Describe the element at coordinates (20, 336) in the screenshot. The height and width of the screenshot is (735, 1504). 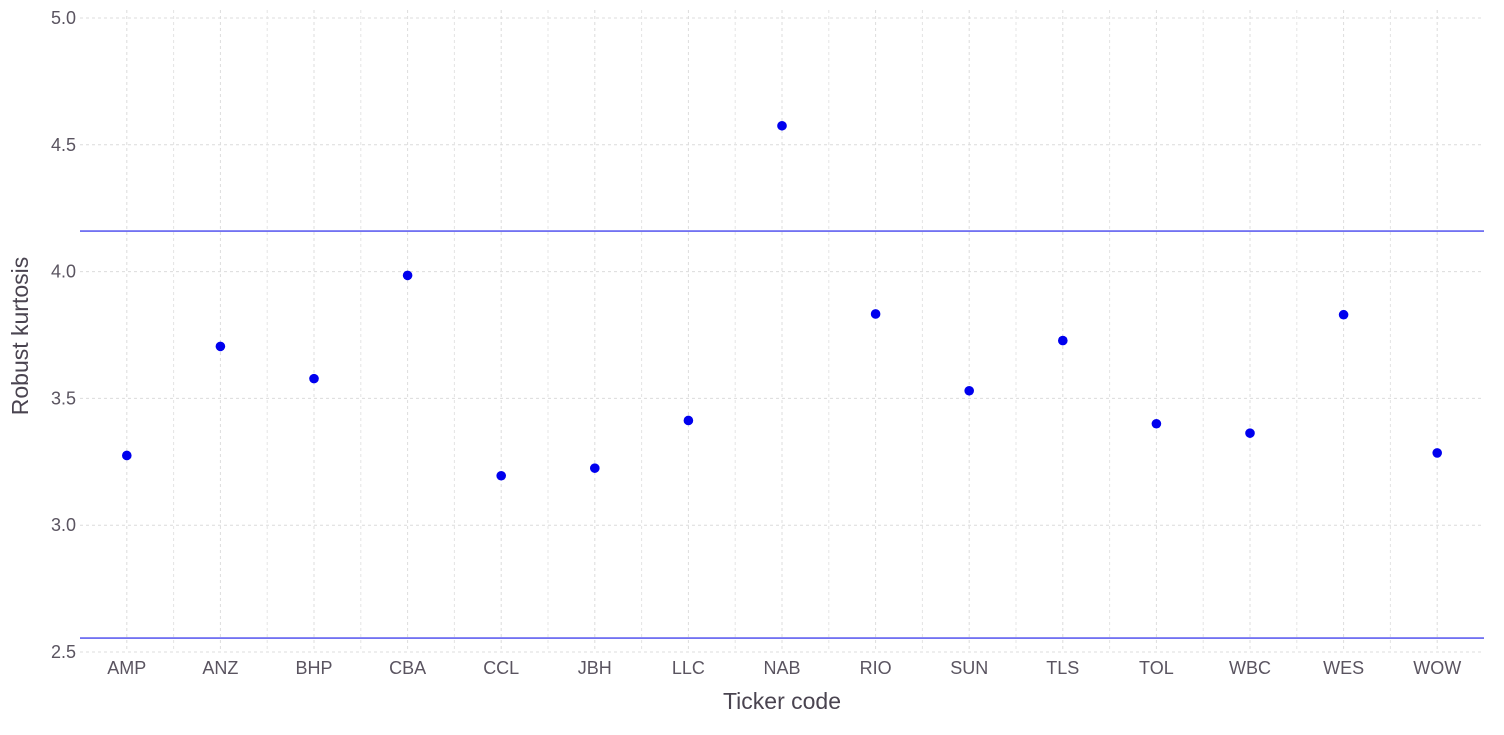
I see `y-axis-title: Robust kurtosis` at that location.